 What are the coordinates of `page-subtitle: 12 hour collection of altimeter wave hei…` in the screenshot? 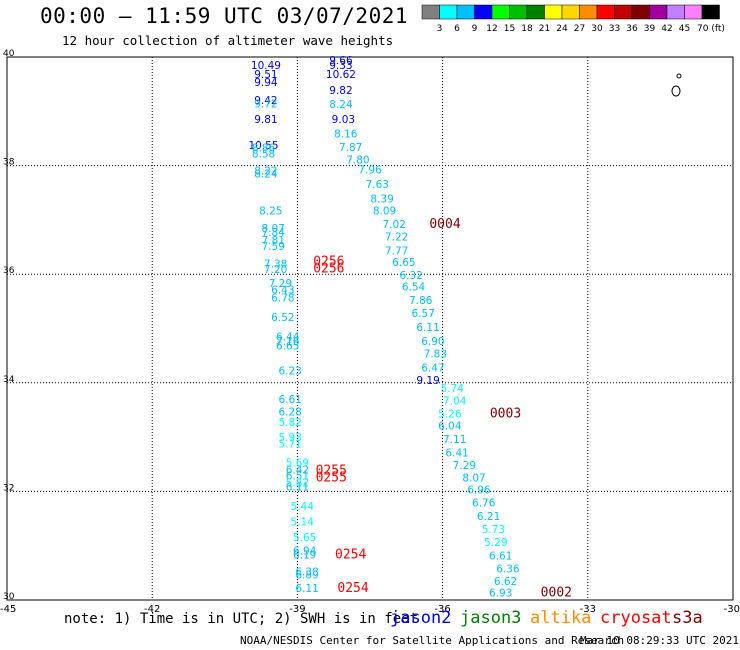 It's located at (228, 40).